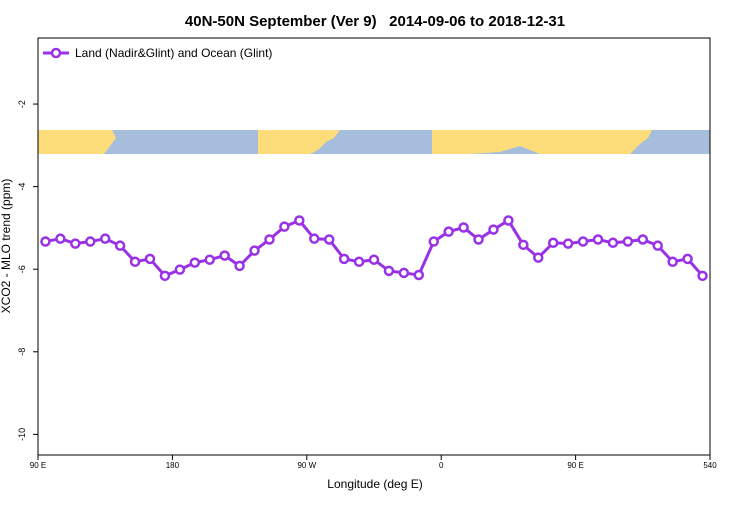 The image size is (750, 505). What do you see at coordinates (22, 104) in the screenshot?
I see `y-tick-label: -2` at bounding box center [22, 104].